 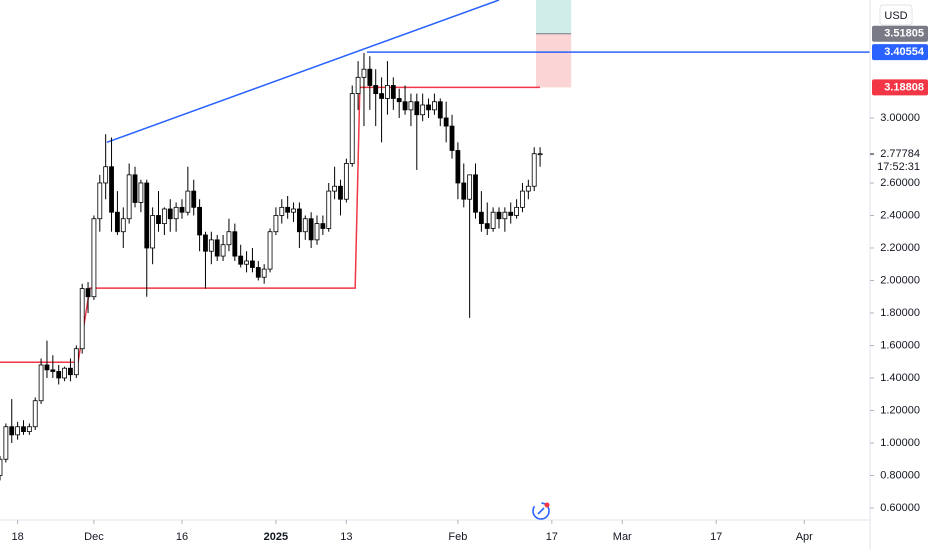 I want to click on x-tick-label: 13, so click(x=346, y=537).